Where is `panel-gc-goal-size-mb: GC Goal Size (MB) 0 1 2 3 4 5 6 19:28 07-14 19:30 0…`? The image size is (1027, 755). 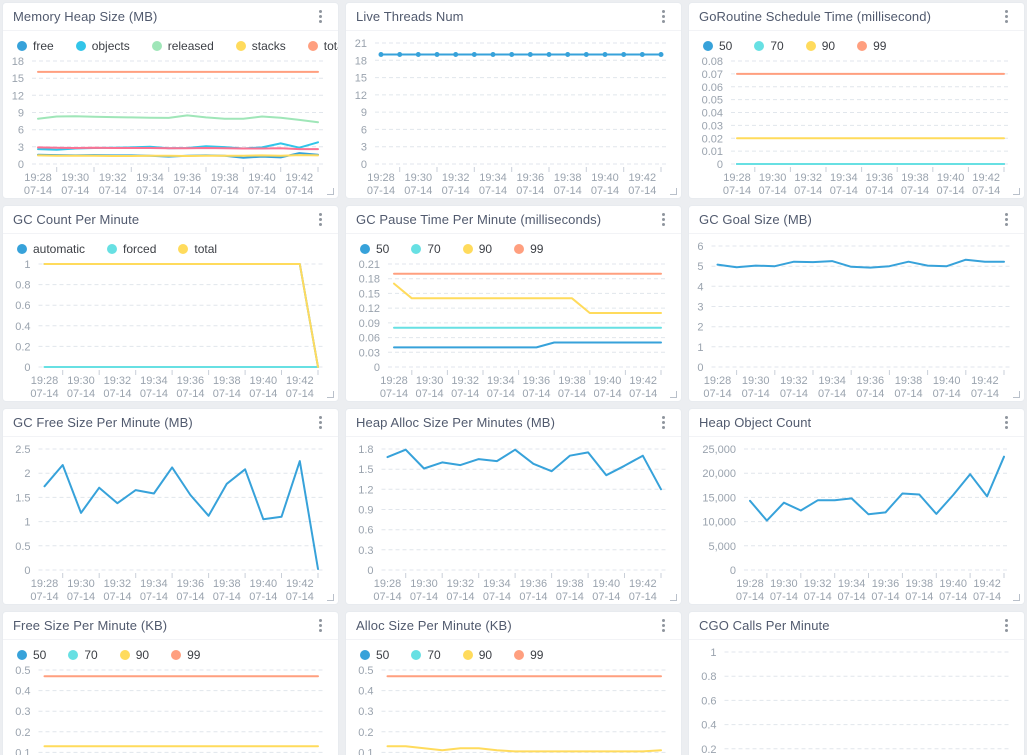 panel-gc-goal-size-mb: GC Goal Size (MB) 0 1 2 3 4 5 6 19:28 07-14 19:30 0… is located at coordinates (856, 303).